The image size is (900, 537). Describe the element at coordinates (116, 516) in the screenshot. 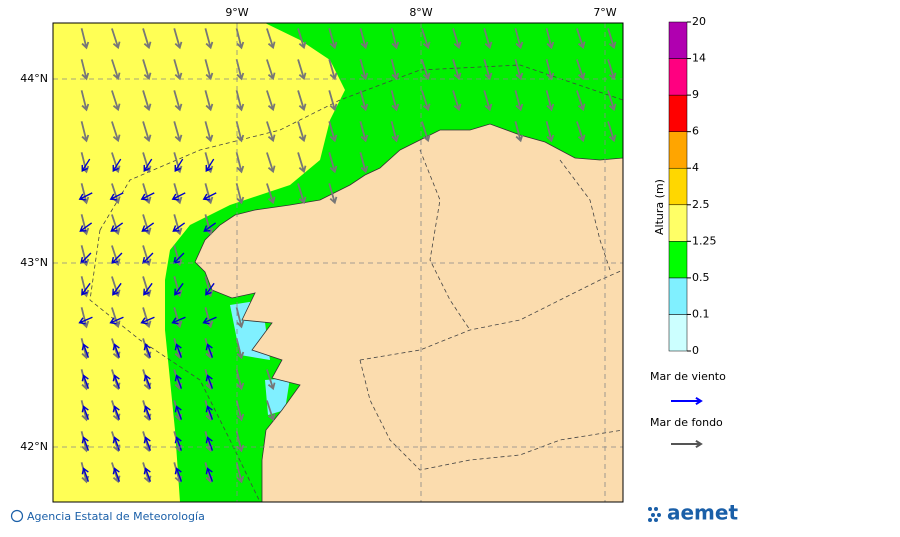

I see `footer-credit: Agencia Estatal de Meteorología` at that location.